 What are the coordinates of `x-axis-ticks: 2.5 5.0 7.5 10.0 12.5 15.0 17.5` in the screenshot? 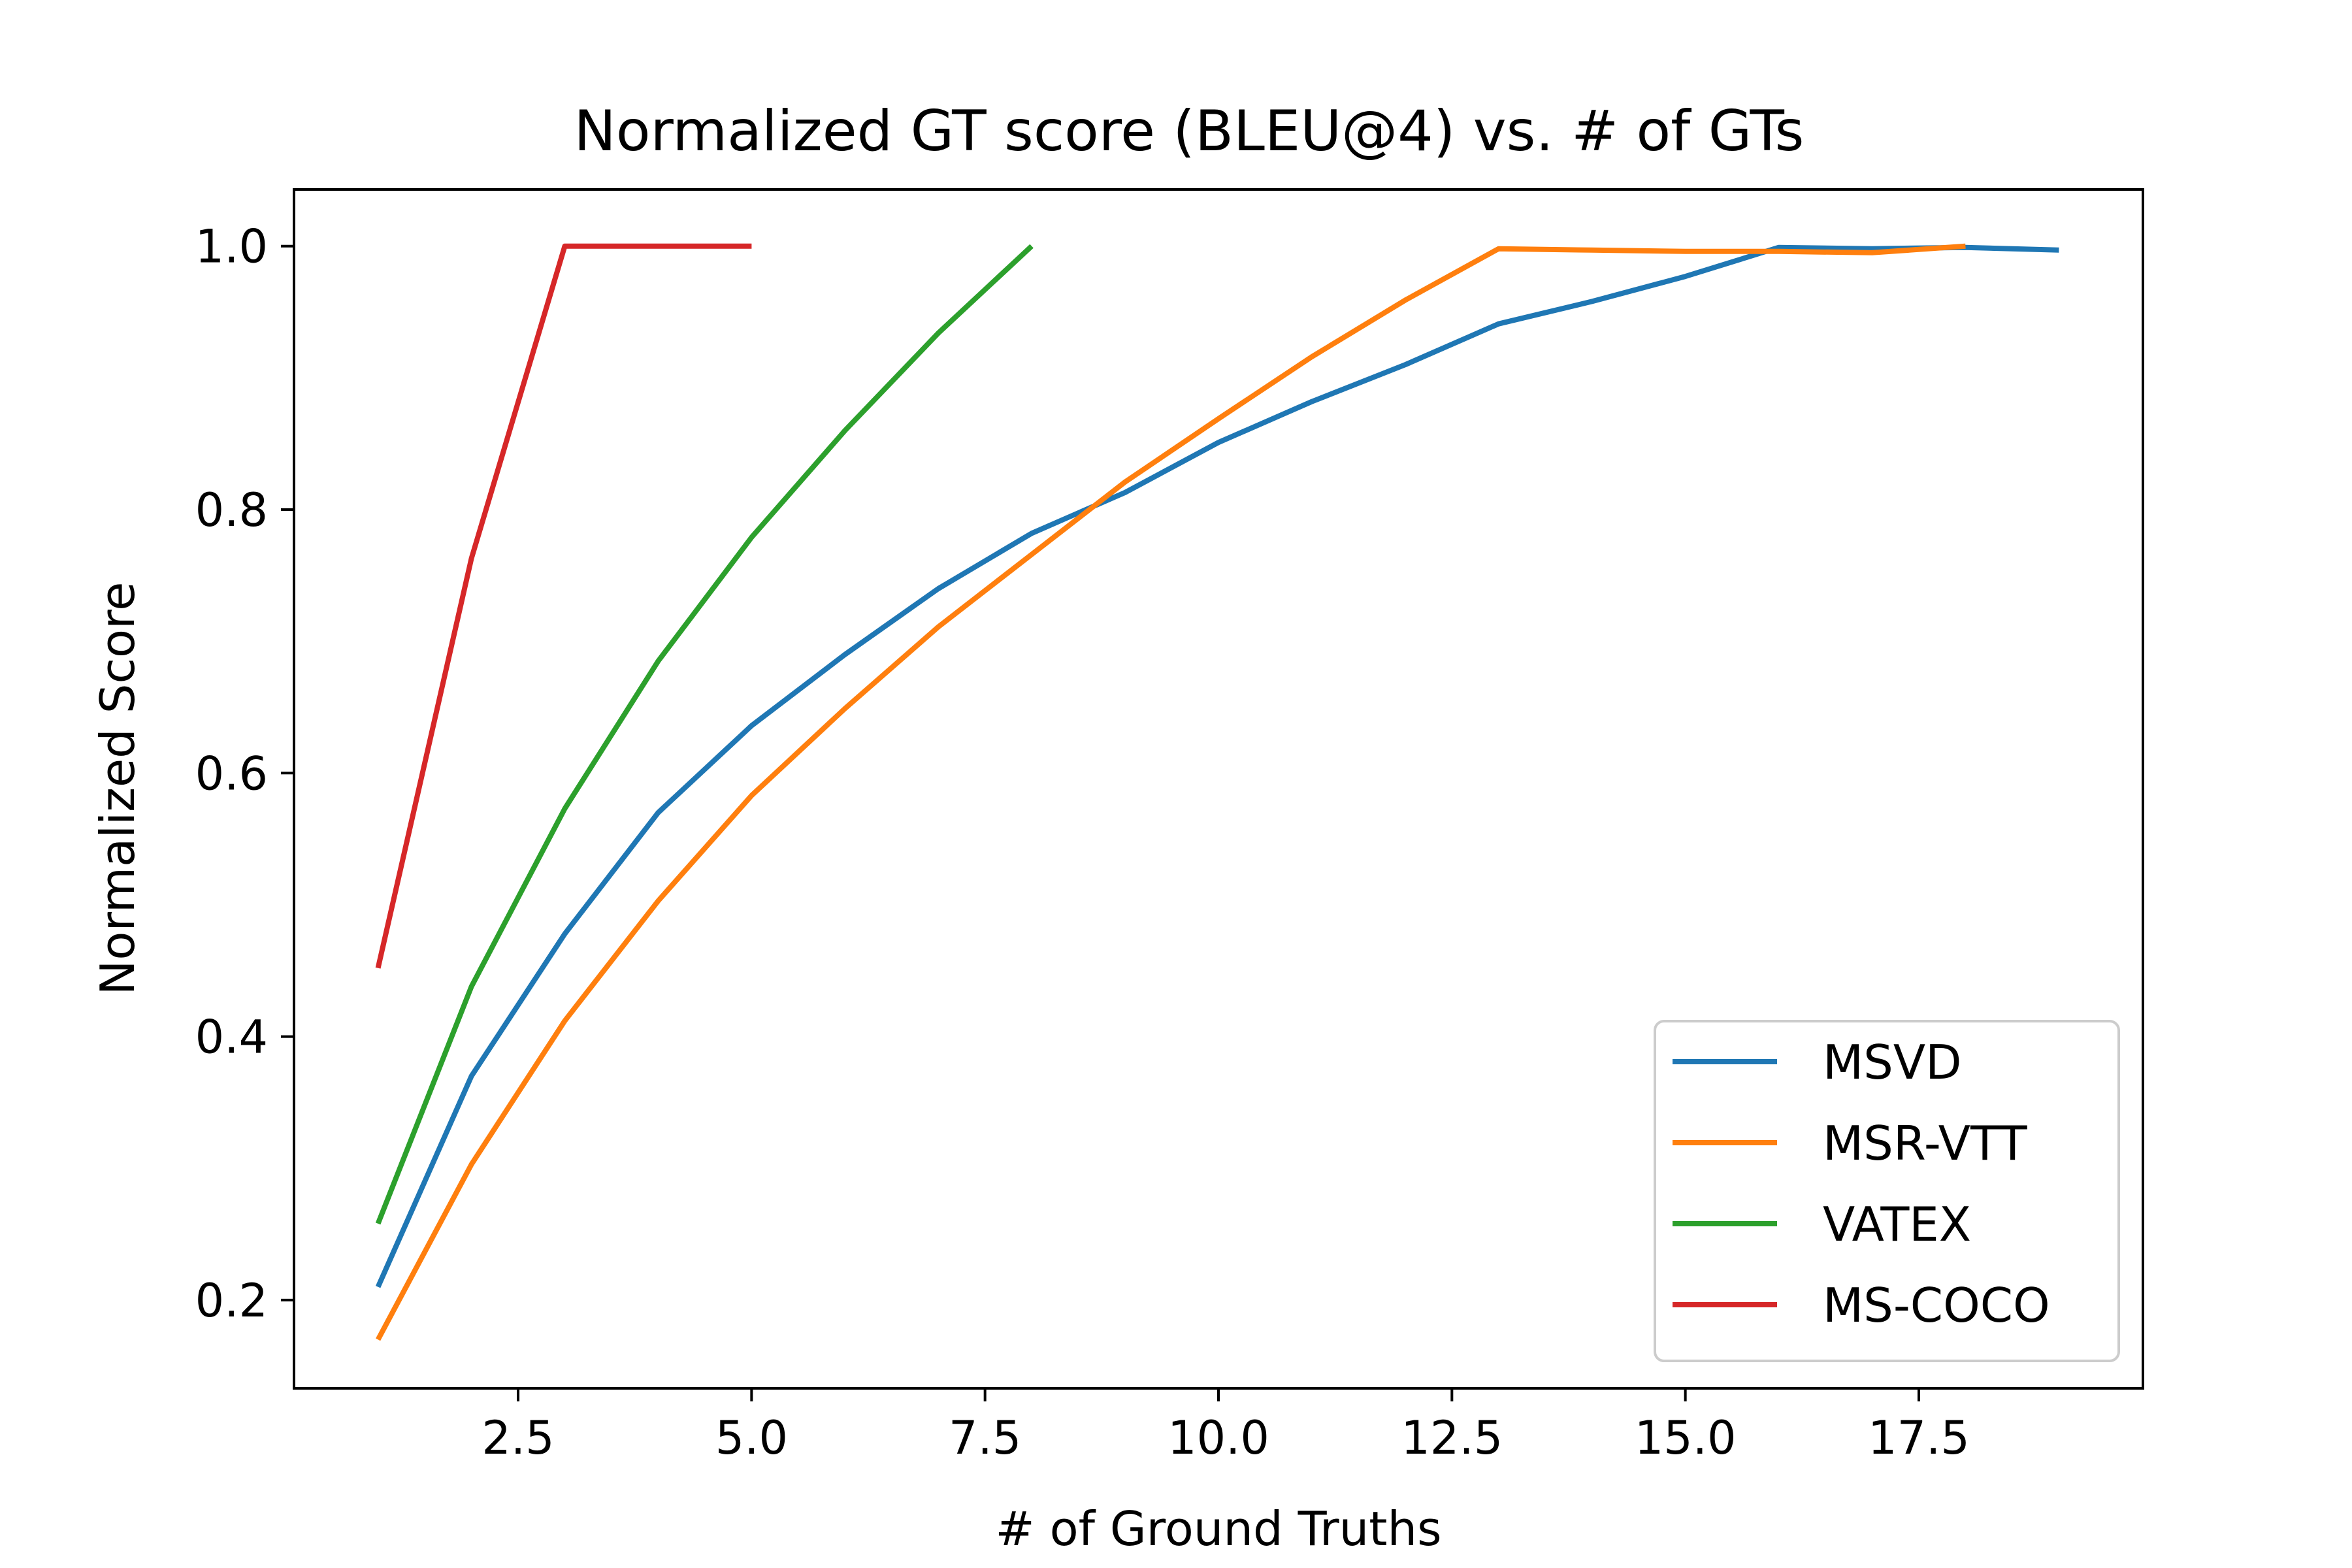 It's located at (1226, 1426).